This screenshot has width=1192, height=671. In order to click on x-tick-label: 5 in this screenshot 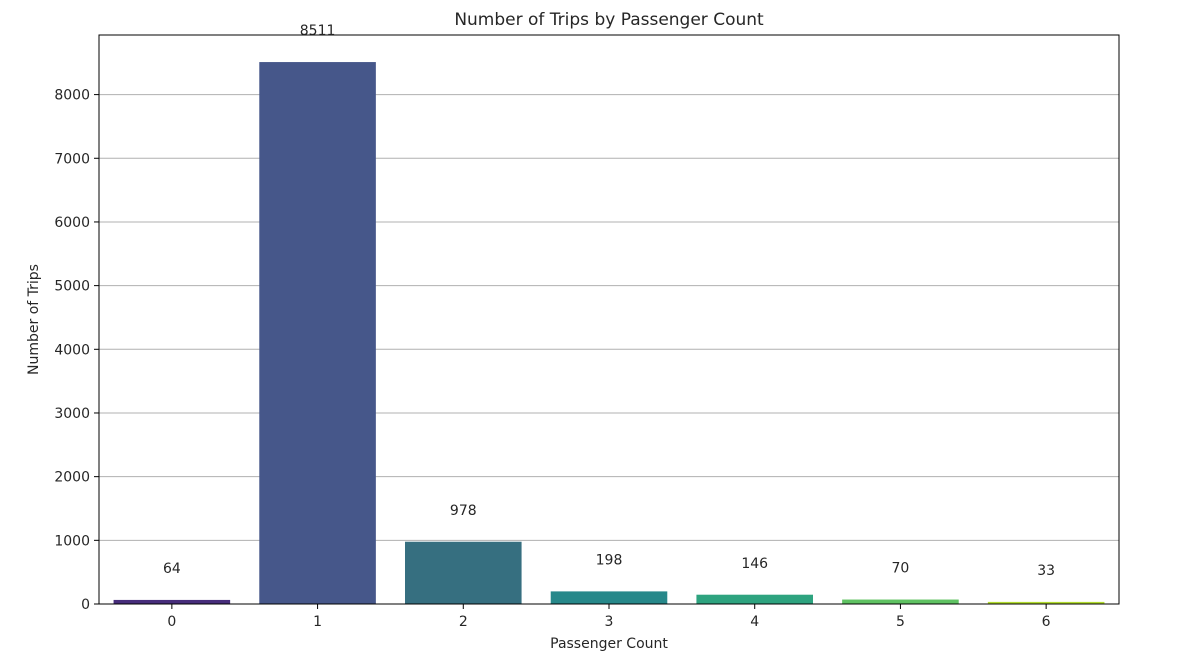, I will do `click(900, 622)`.